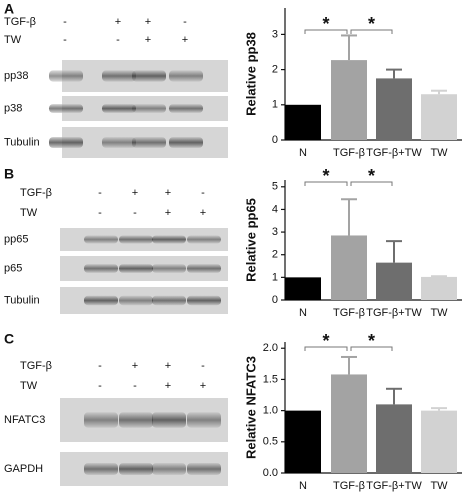 Image resolution: width=474 pixels, height=499 pixels. What do you see at coordinates (23, 469) in the screenshot?
I see `band-label: GAPDH` at bounding box center [23, 469].